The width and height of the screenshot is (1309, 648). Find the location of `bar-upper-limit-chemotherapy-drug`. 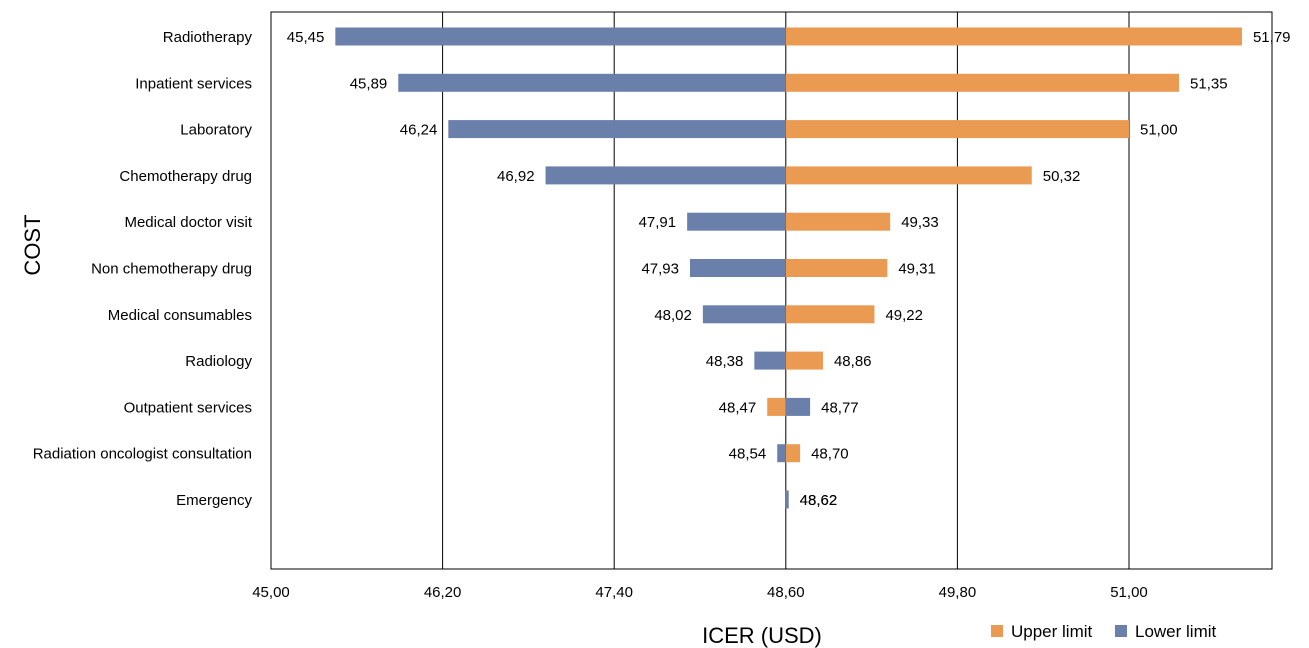

bar-upper-limit-chemotherapy-drug is located at coordinates (908, 175).